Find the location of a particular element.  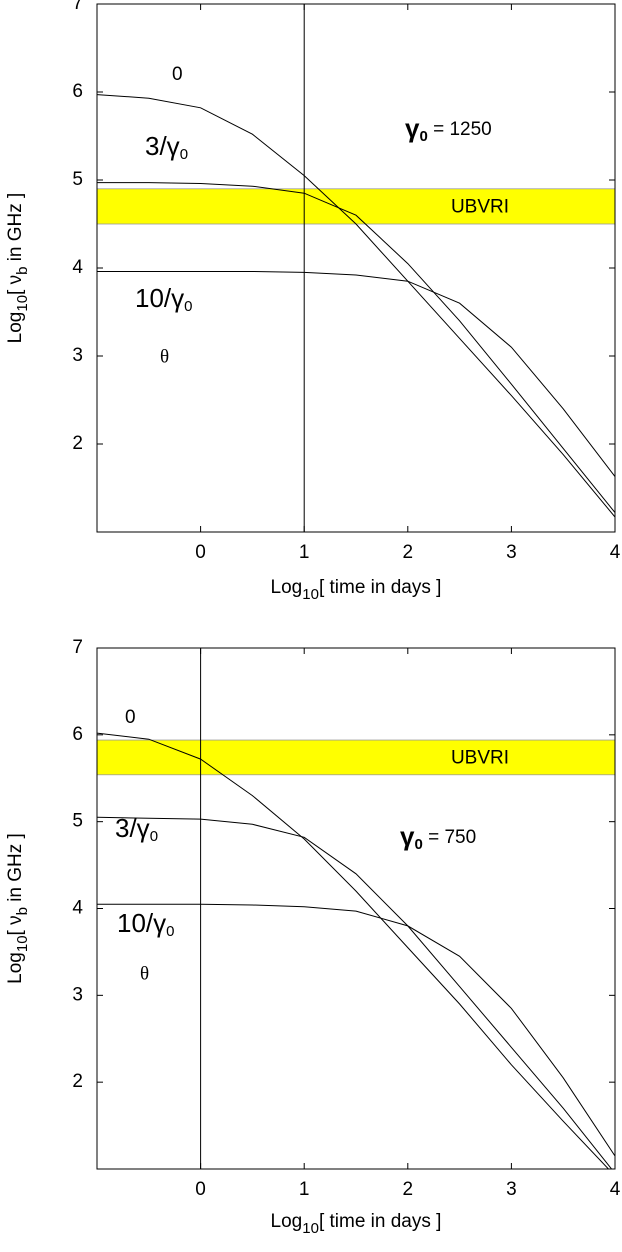

gamma-label: γ0 = 750 is located at coordinates (438, 837).